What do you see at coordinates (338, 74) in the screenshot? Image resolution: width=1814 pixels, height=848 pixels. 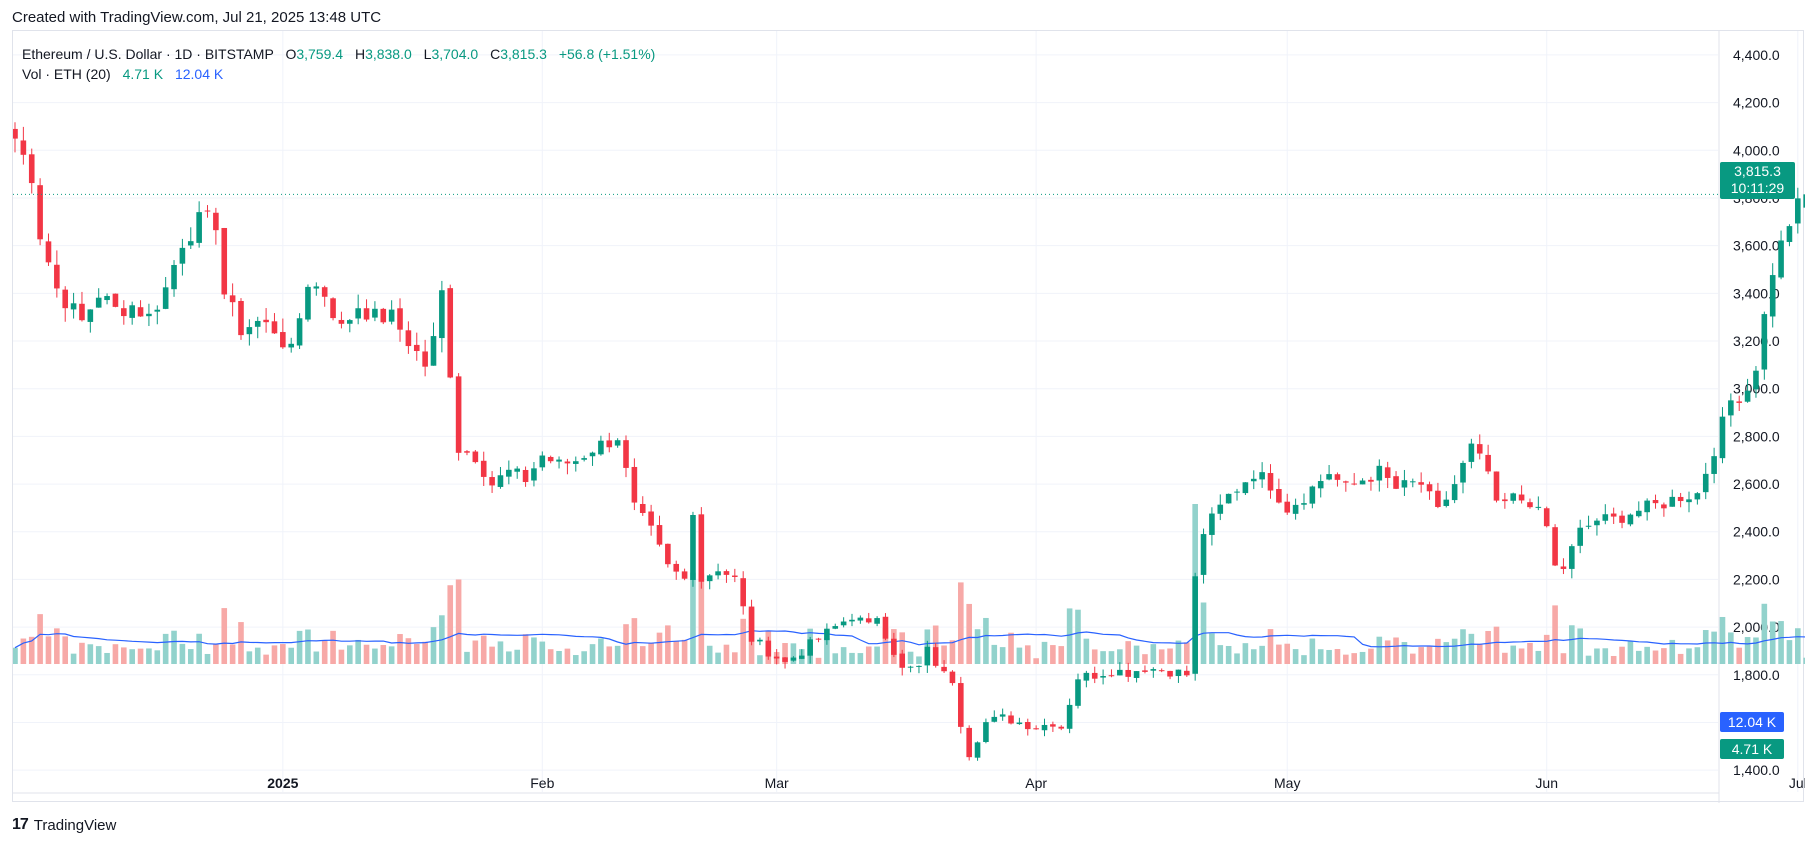 I see `volume-legend-row: Vol · ETH (20) 4.71 K 12.04 K` at bounding box center [338, 74].